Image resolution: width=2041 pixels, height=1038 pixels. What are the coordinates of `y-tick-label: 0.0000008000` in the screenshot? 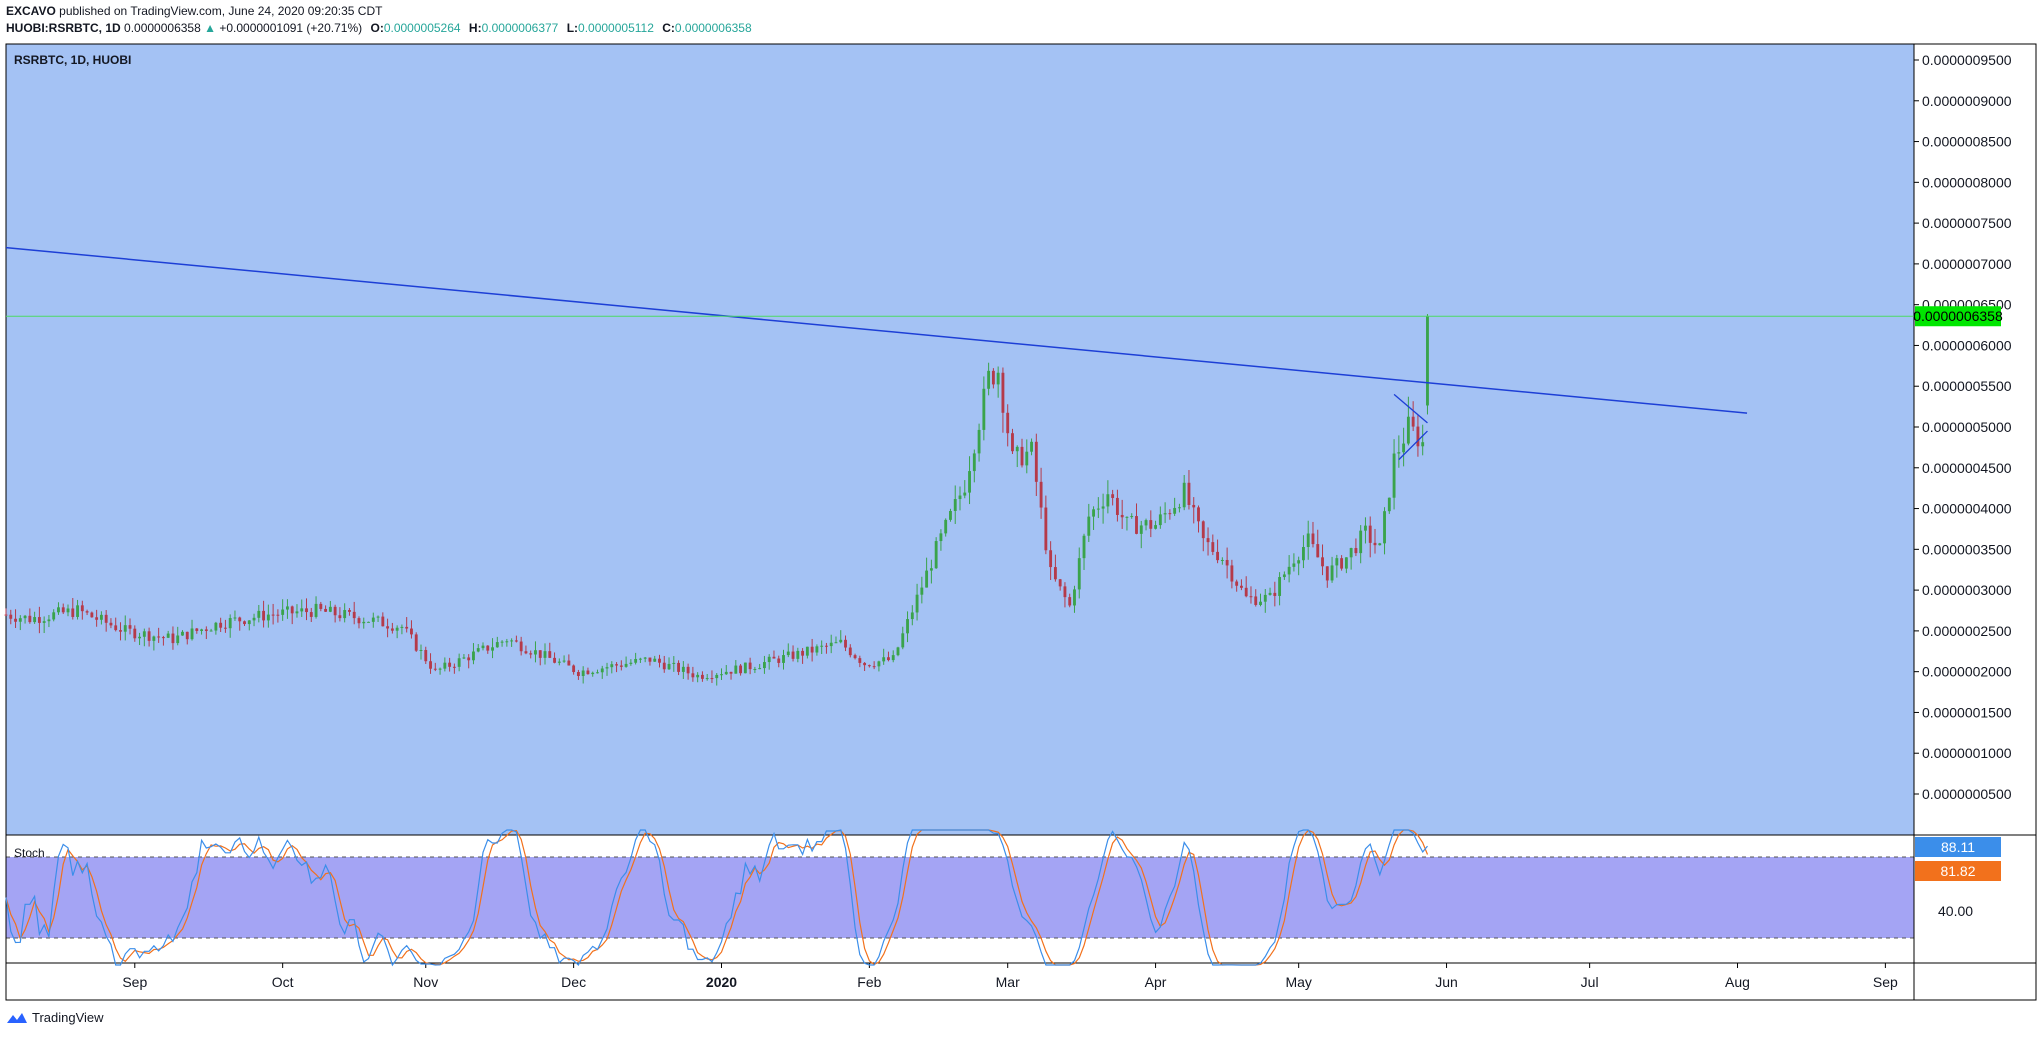 It's located at (1967, 182).